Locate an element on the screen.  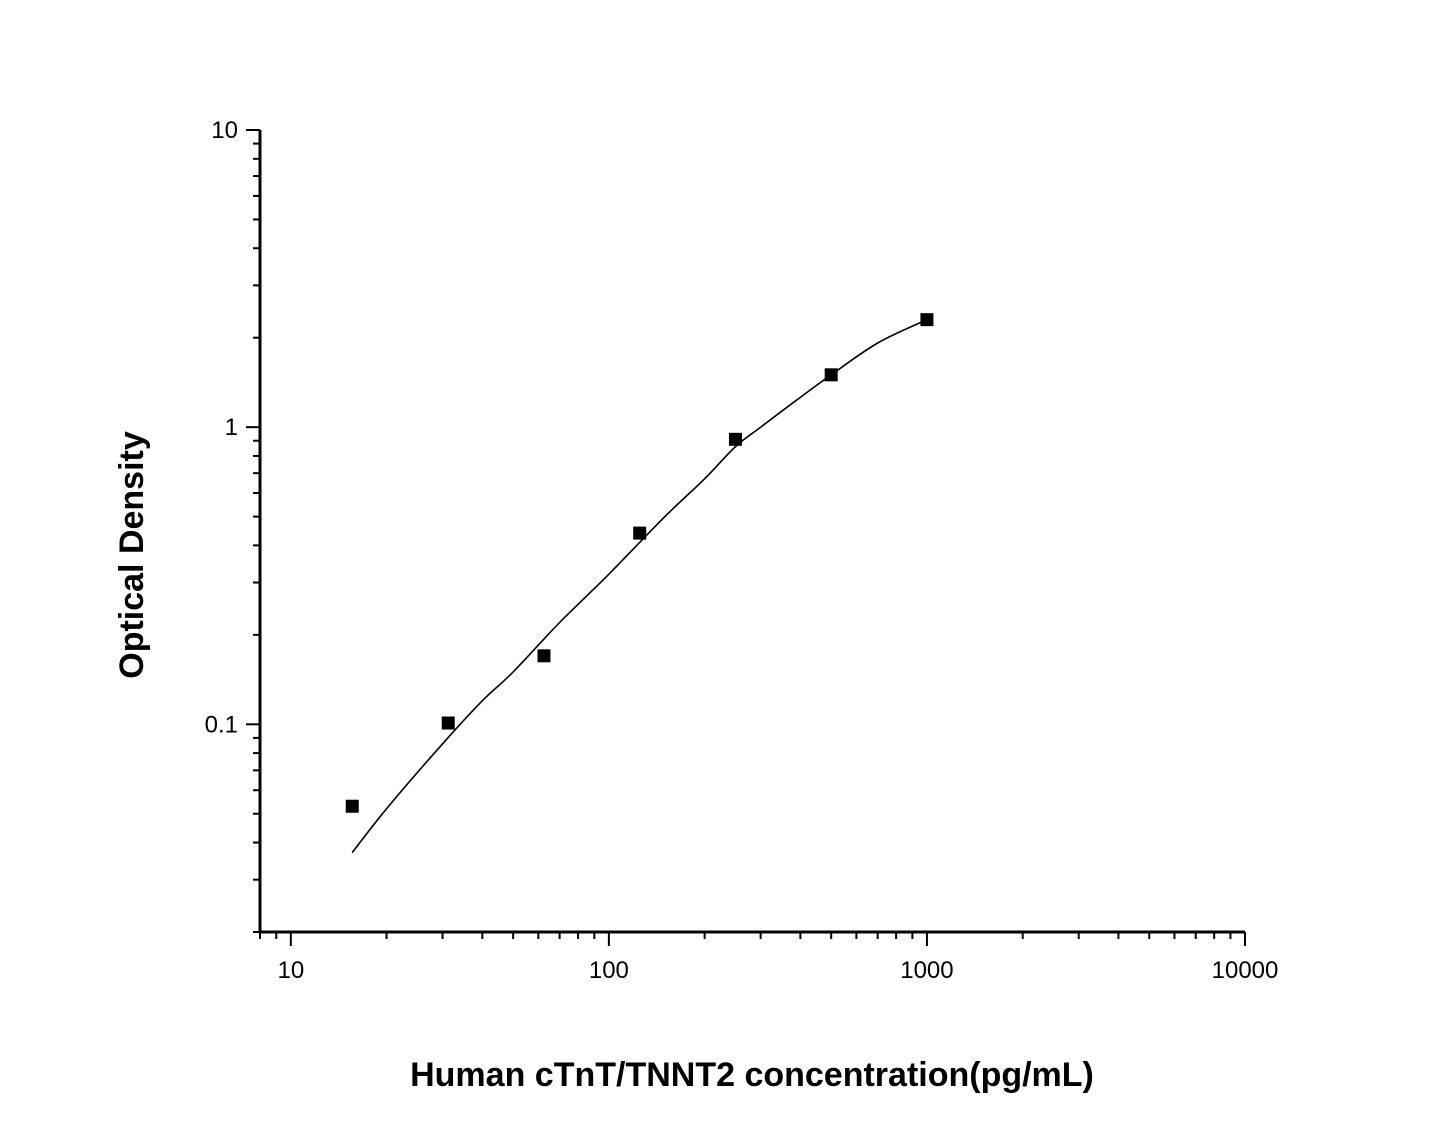
x-tick-label: 10 is located at coordinates (290, 970).